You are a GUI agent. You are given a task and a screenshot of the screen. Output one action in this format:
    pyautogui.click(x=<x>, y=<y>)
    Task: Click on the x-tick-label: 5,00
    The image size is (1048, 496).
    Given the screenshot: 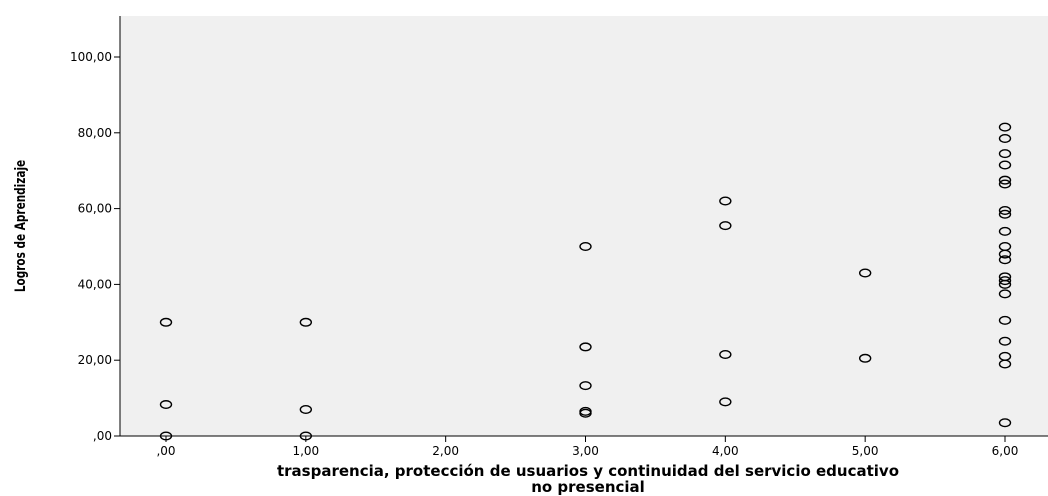 What is the action you would take?
    pyautogui.click(x=865, y=451)
    